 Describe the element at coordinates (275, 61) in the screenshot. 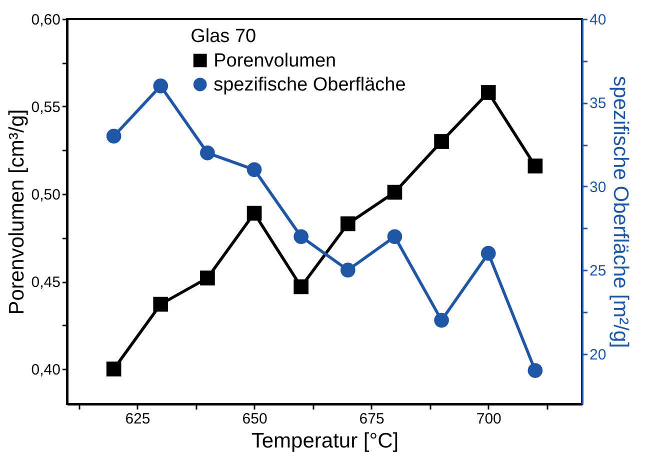

I see `legend-label: Porenvolumen` at that location.